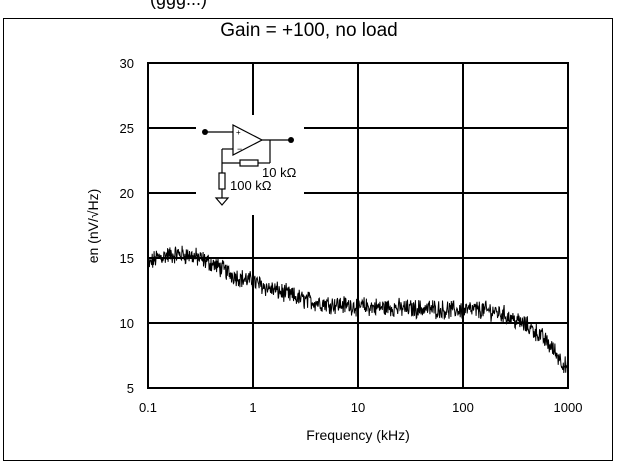 The width and height of the screenshot is (618, 464). I want to click on feedback-resistor-label: 10 kΩ, so click(279, 172).